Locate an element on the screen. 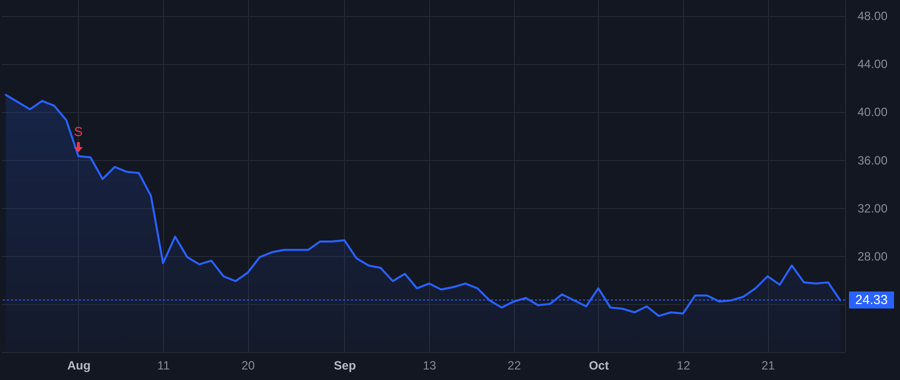 The image size is (900, 380). y-tick-label: 44.00 is located at coordinates (873, 64).